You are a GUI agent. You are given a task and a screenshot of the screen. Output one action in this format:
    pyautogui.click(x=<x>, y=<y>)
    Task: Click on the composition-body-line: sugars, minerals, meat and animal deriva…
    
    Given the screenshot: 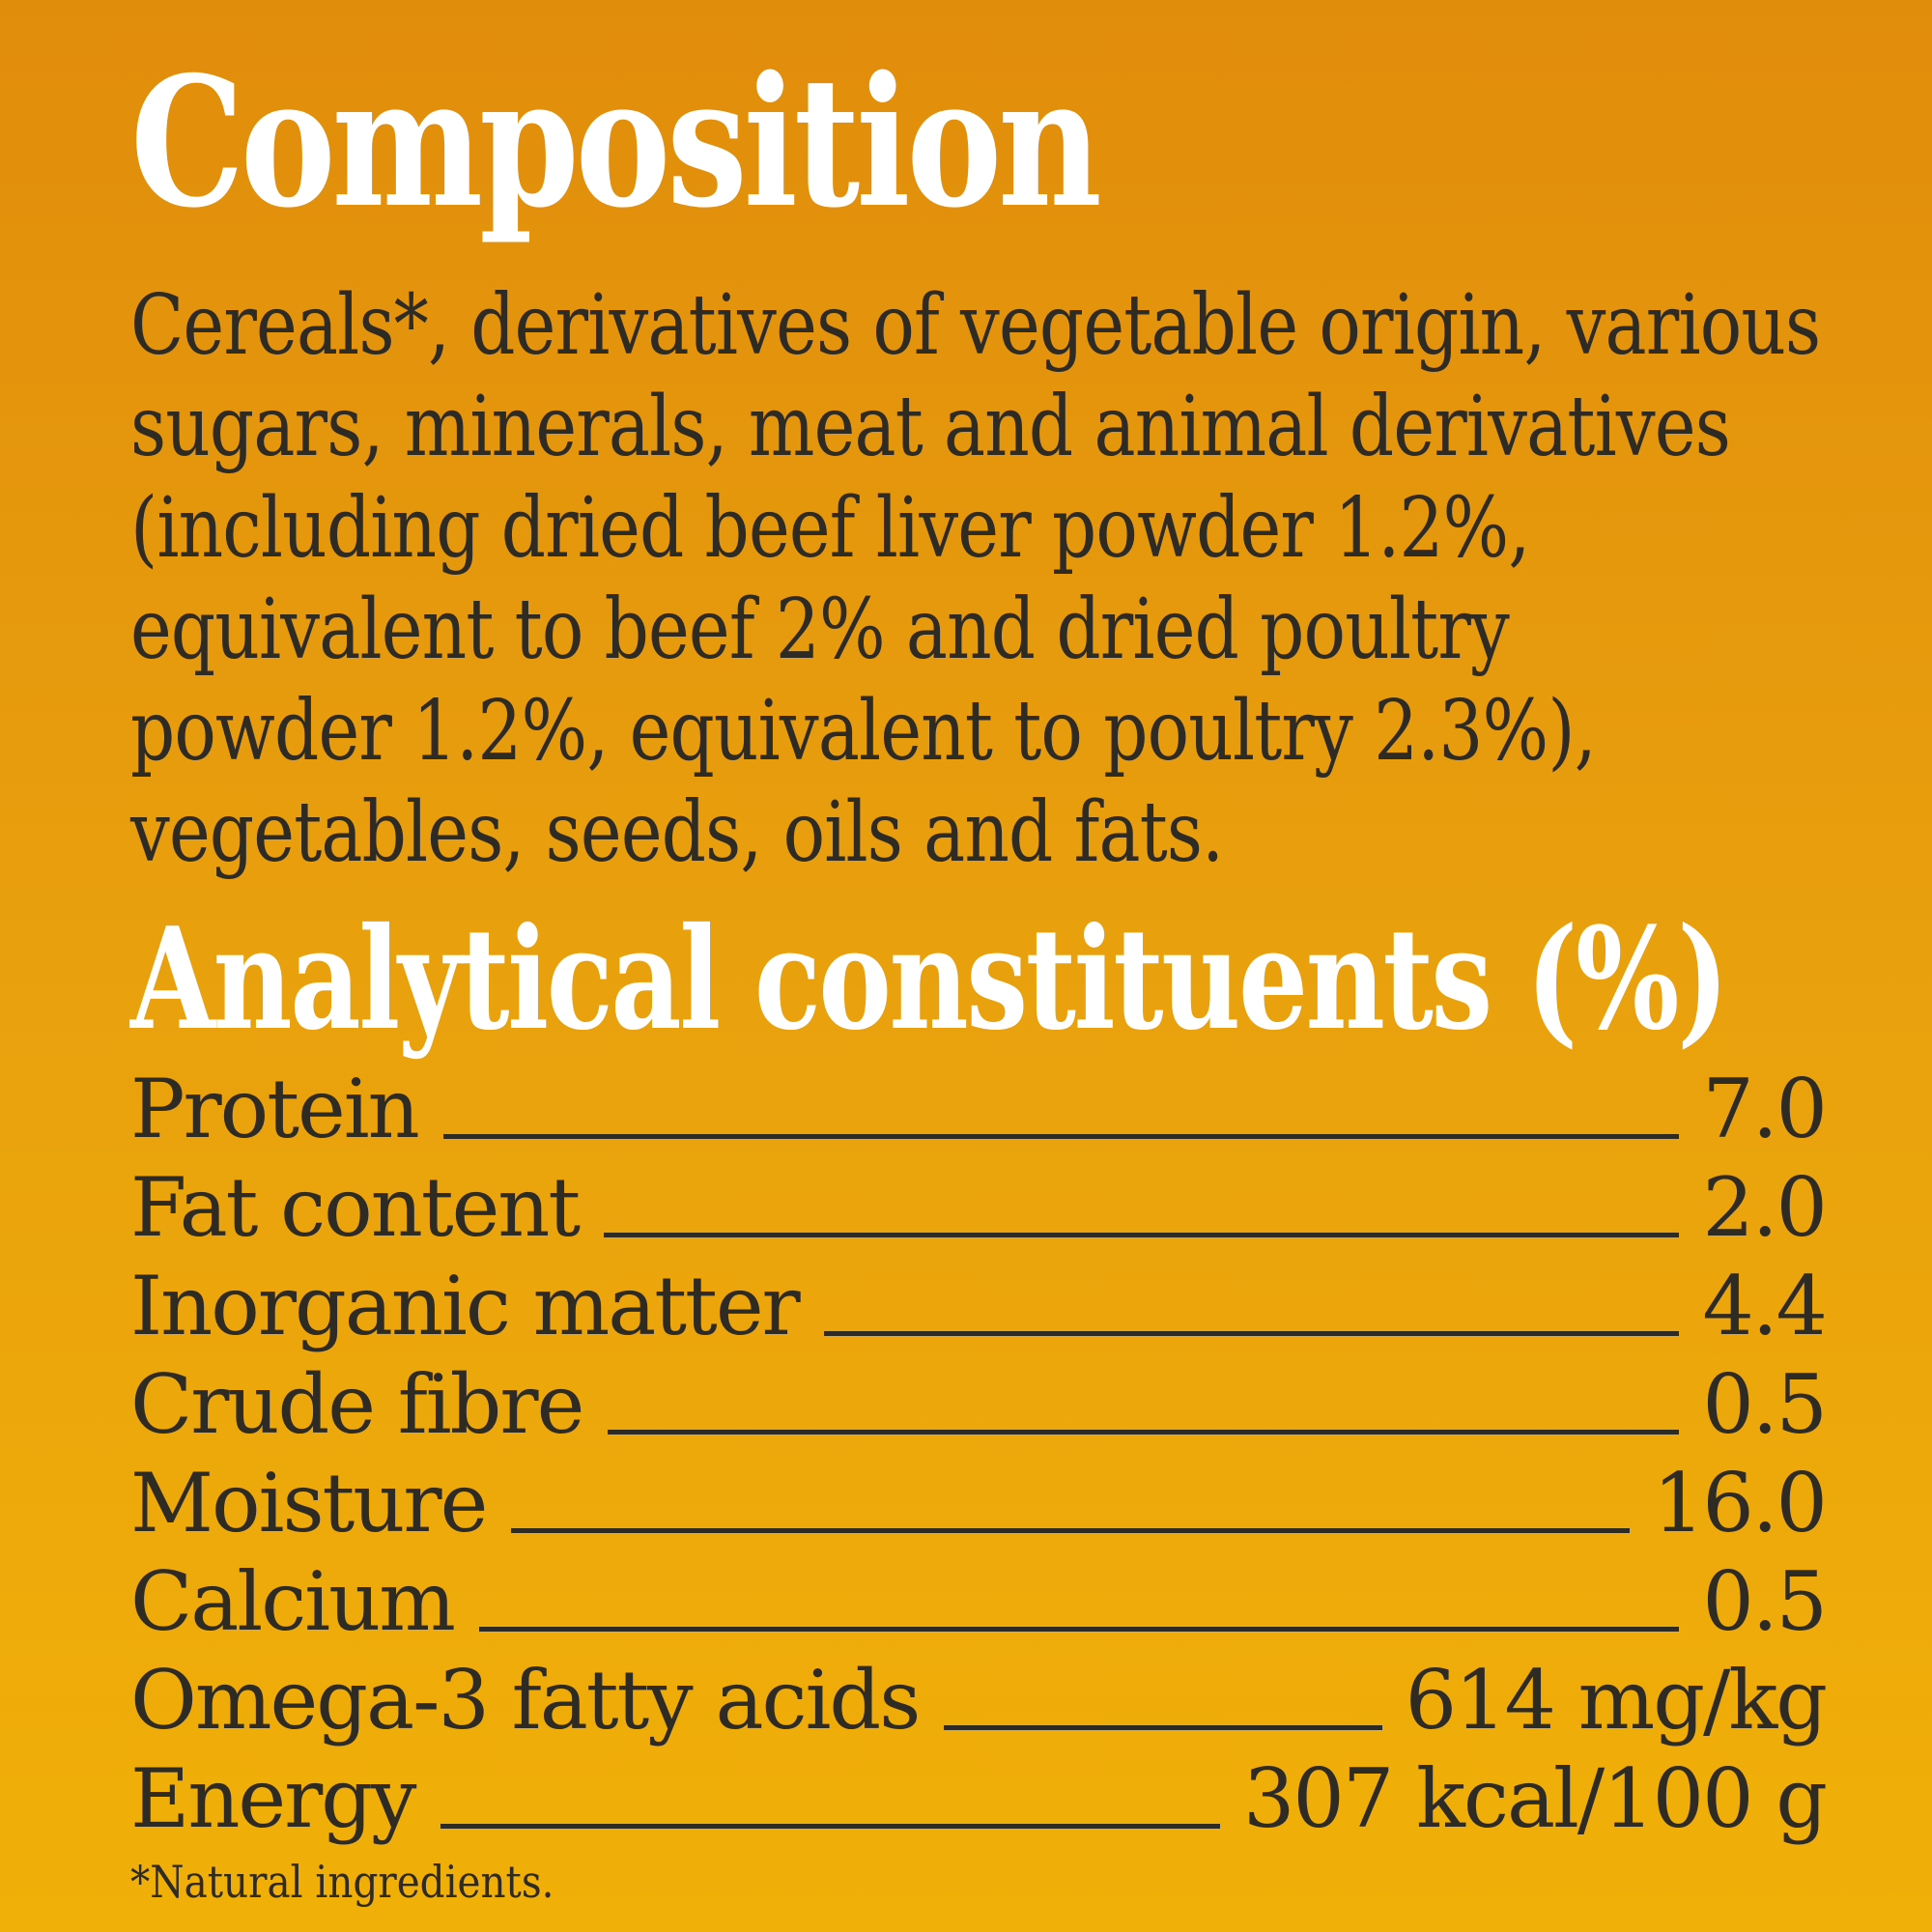 What is the action you would take?
    pyautogui.click(x=930, y=427)
    